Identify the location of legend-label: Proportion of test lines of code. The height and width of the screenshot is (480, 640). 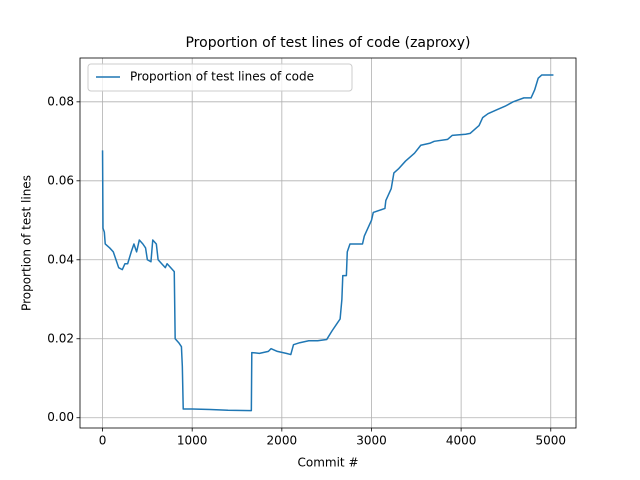
(222, 77).